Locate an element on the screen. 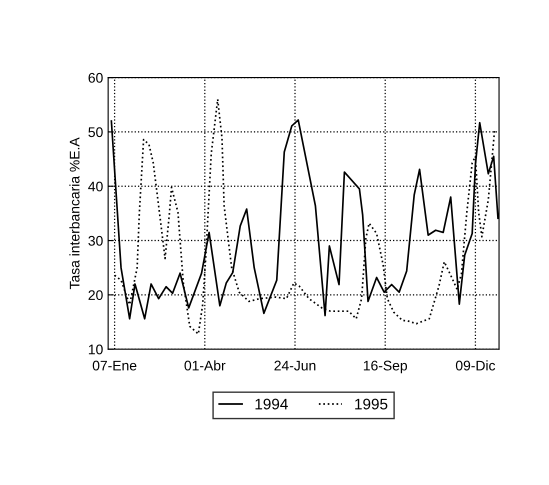  y-tick-label: 40 is located at coordinates (95, 187).